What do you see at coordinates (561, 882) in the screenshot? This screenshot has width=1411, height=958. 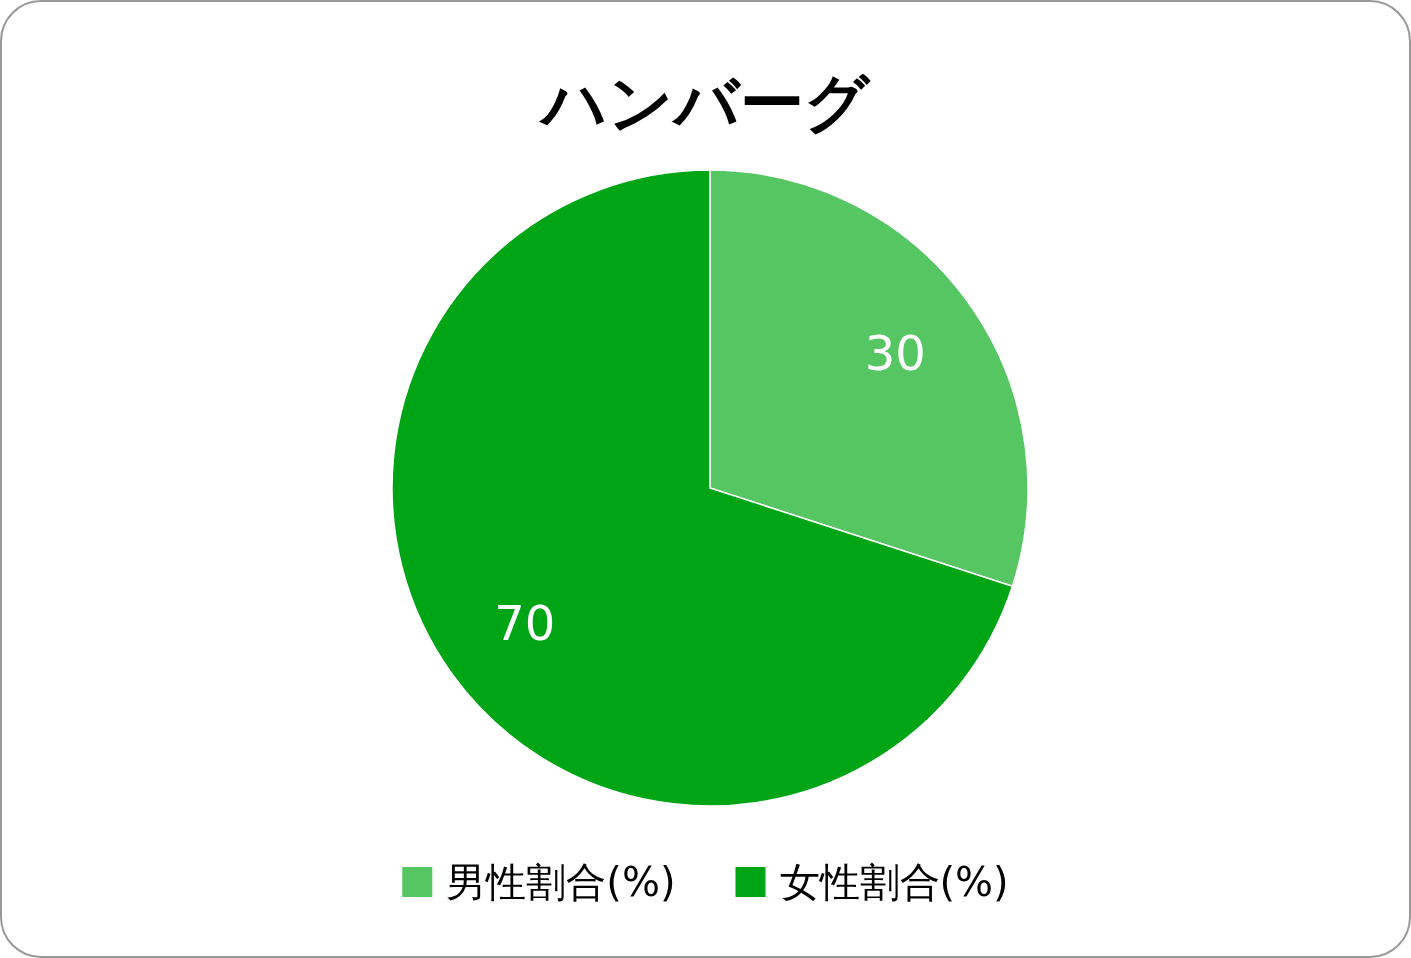 I see `legend-label: 男性割合(%)` at bounding box center [561, 882].